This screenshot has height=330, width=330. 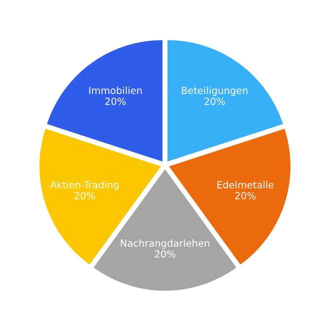 What do you see at coordinates (165, 244) in the screenshot?
I see `slice-label: Nachrangdarlehen` at bounding box center [165, 244].